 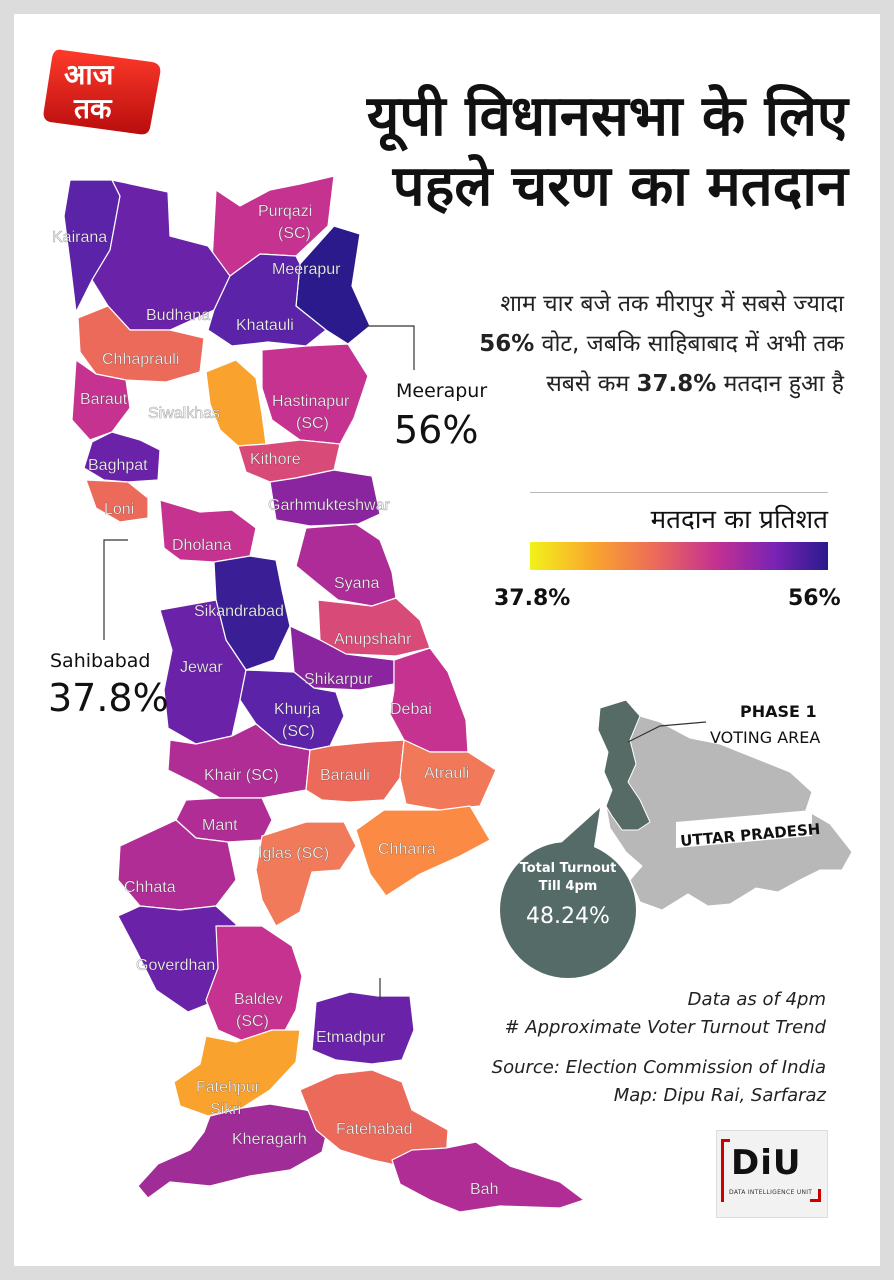 I want to click on label-etmadpur: Etmadpur, so click(x=351, y=1037).